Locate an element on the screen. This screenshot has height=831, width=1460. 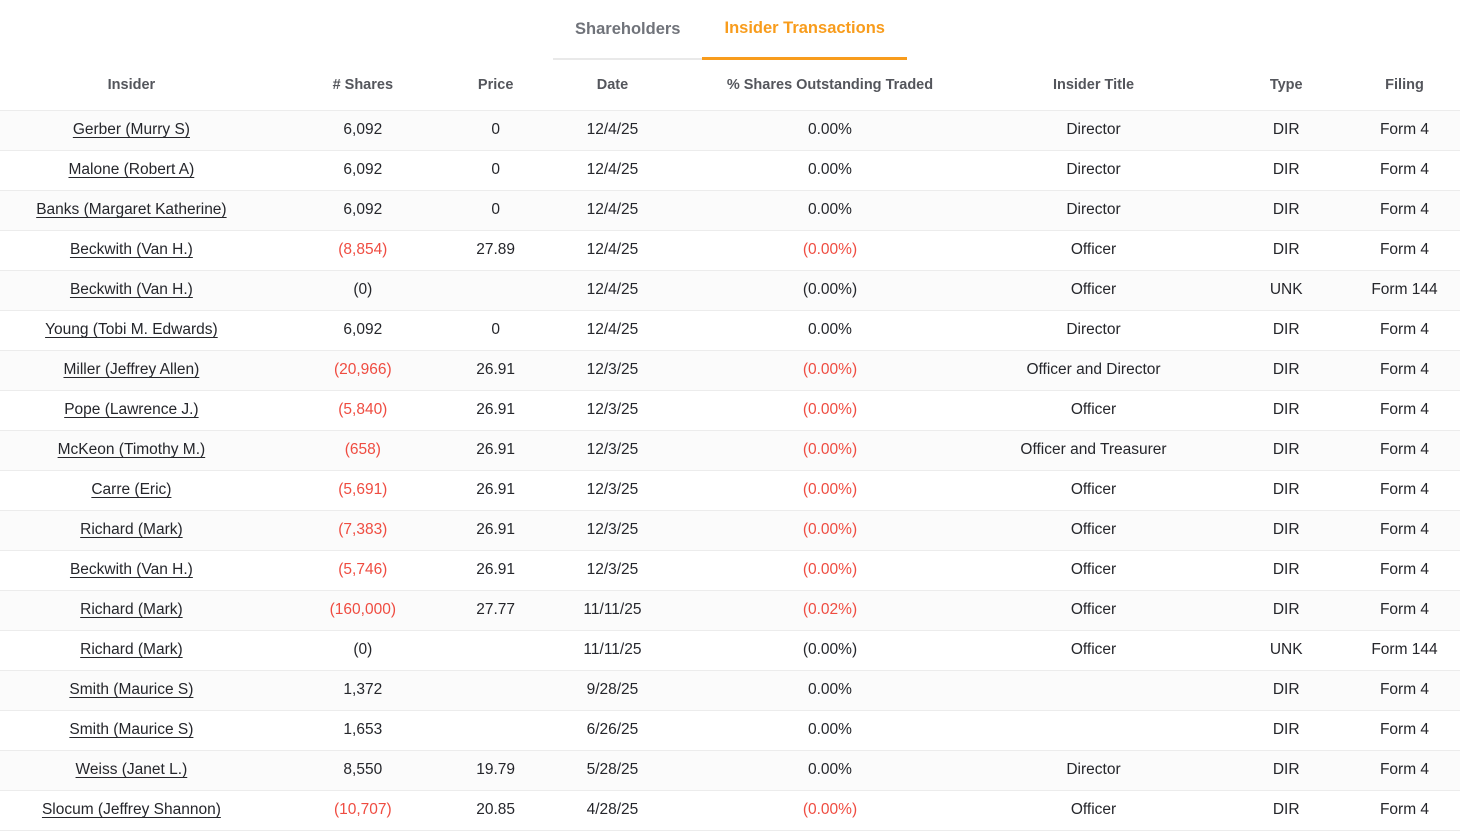
col-header-filing: Filing is located at coordinates (1404, 84).